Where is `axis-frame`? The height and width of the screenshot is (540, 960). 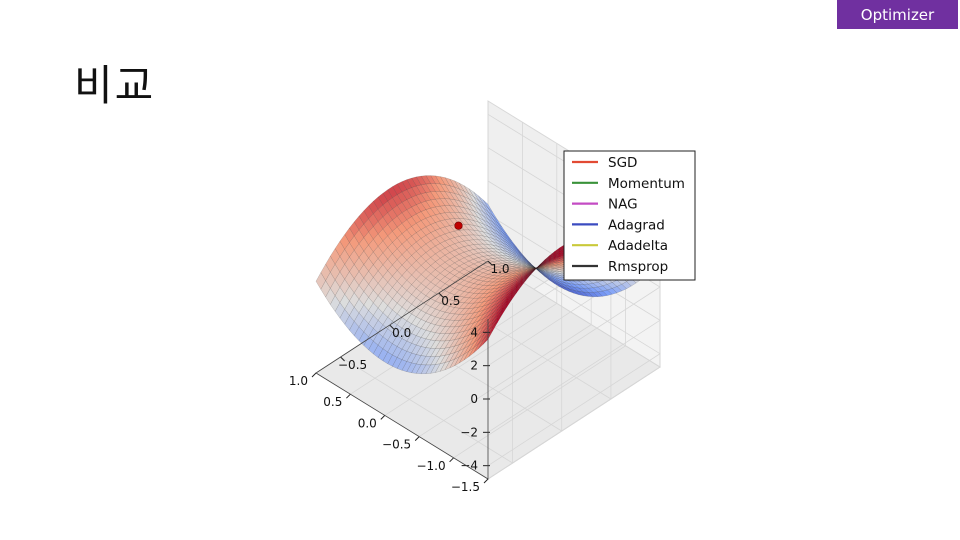 axis-frame is located at coordinates (402, 370).